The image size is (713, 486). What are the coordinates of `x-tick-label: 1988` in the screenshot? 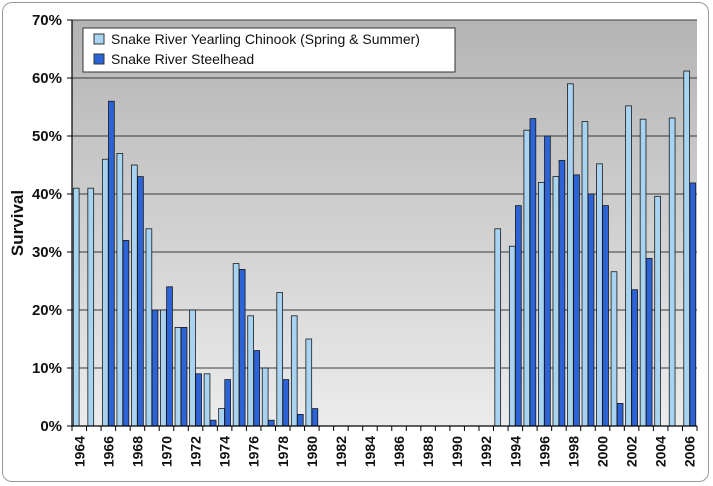 It's located at (428, 451).